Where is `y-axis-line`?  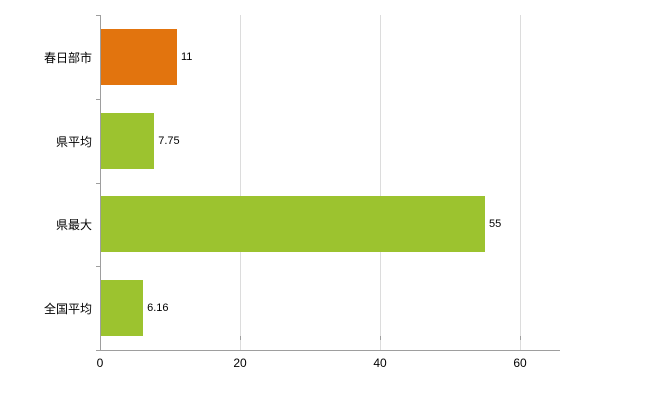
y-axis-line is located at coordinates (100, 182).